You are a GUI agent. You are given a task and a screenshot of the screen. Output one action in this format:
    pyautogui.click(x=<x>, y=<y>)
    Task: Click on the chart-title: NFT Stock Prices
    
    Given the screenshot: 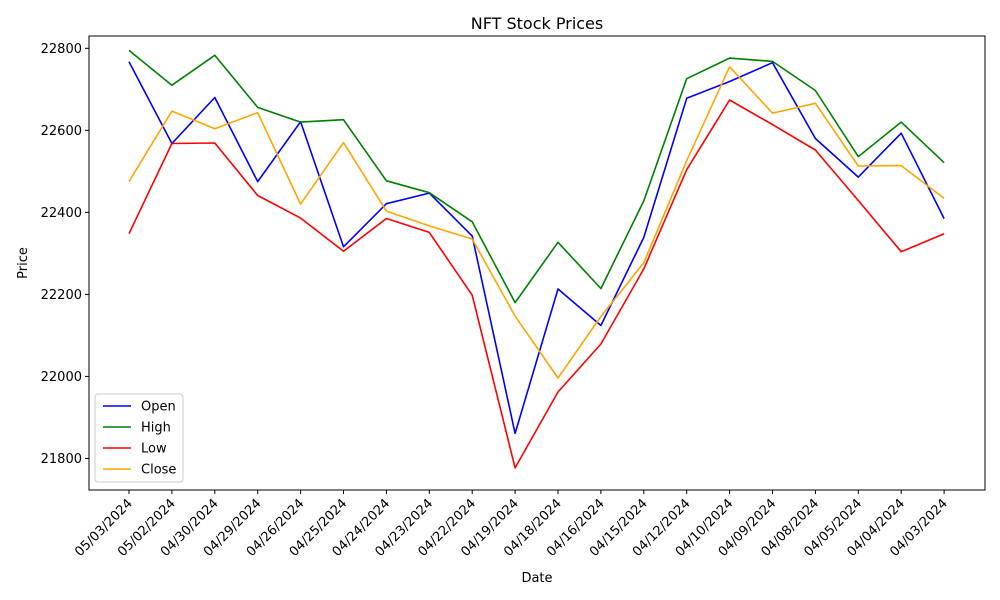 What is the action you would take?
    pyautogui.click(x=537, y=23)
    